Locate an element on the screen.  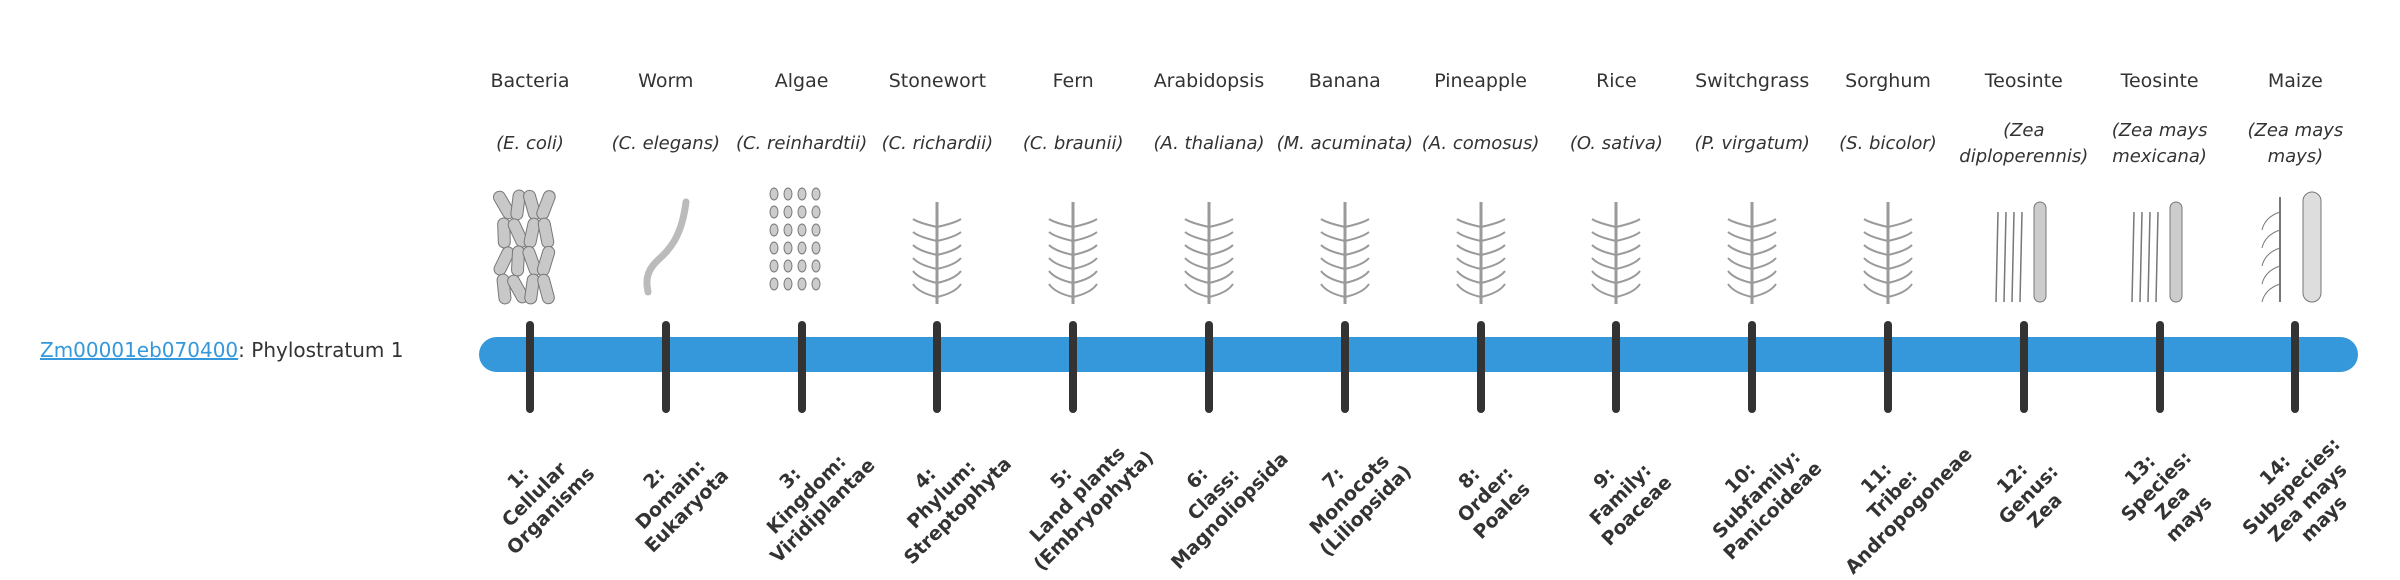
organism-common-name: Maize is located at coordinates (2295, 81).